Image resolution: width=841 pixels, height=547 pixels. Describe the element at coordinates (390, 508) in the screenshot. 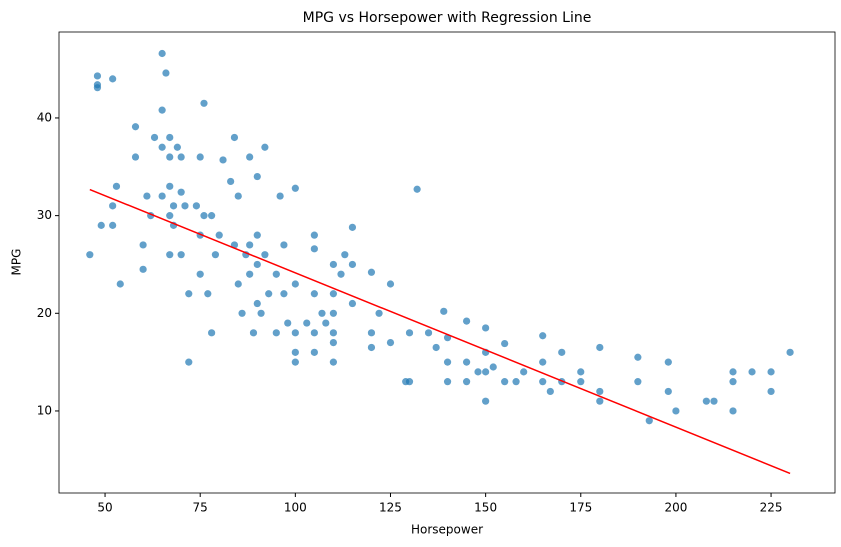

I see `x-tick-label: 125` at that location.